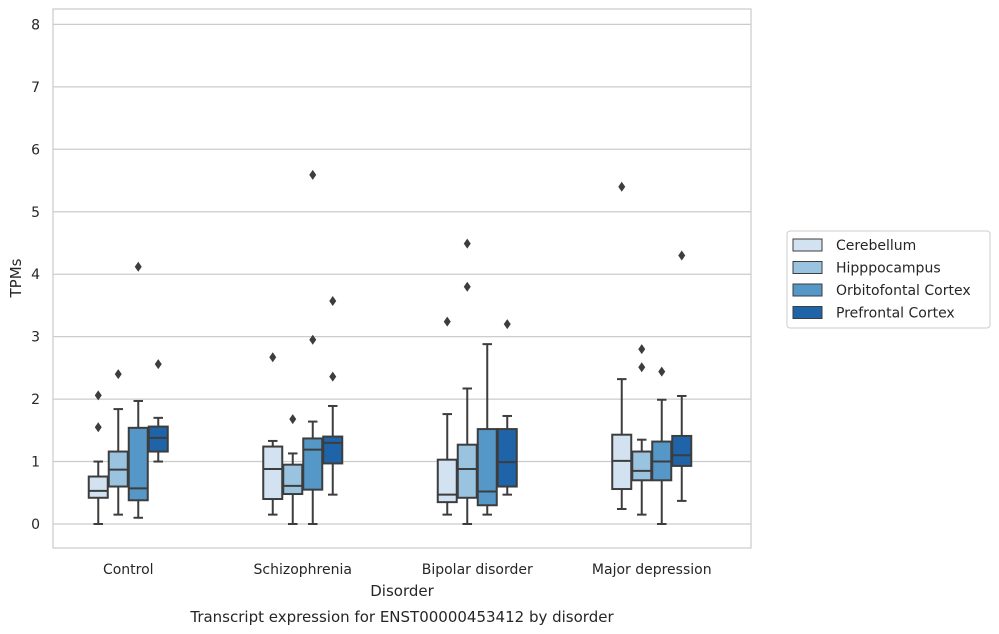 This screenshot has height=634, width=999. What do you see at coordinates (35, 525) in the screenshot?
I see `y-tick-label: 0` at bounding box center [35, 525].